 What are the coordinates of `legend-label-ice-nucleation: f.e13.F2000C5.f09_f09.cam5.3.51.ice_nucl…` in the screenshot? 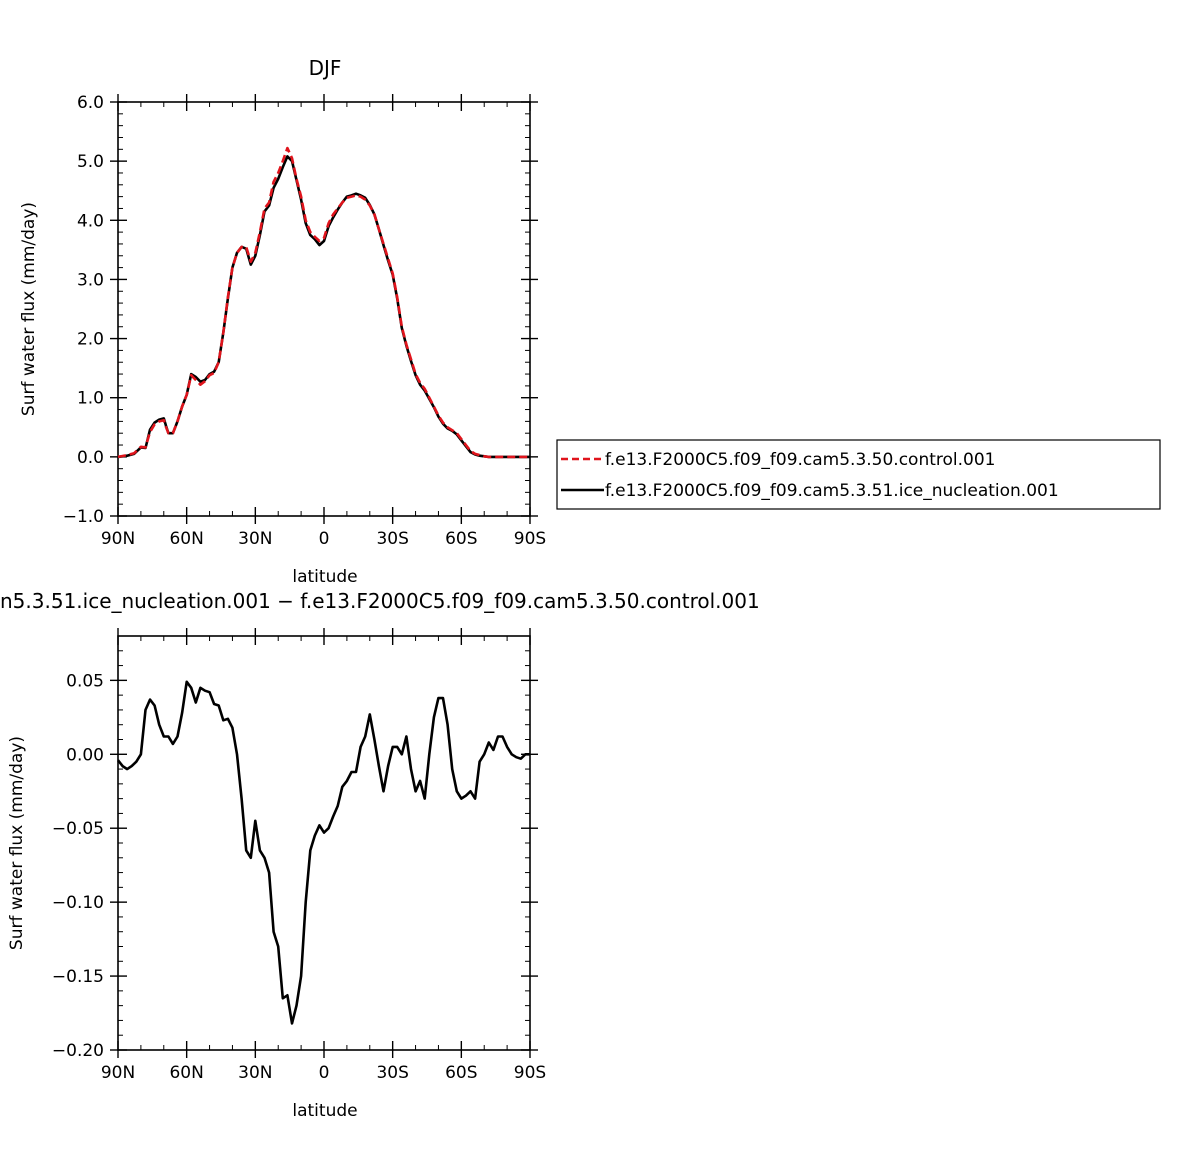 It's located at (832, 491).